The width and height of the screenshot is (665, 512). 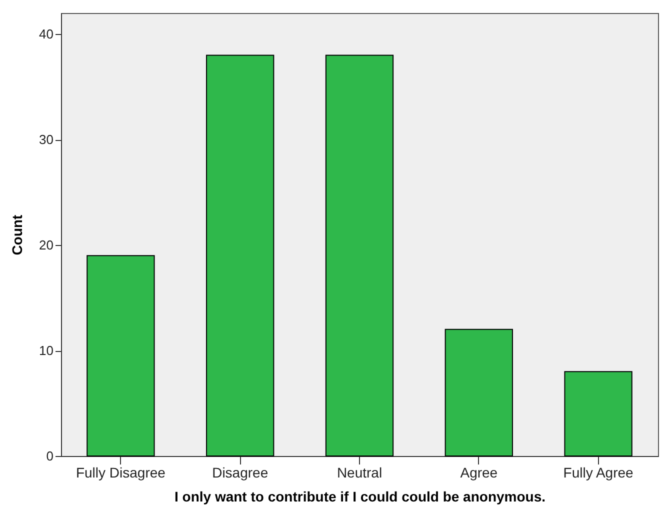 What do you see at coordinates (479, 472) in the screenshot?
I see `x-tick-label: Agree` at bounding box center [479, 472].